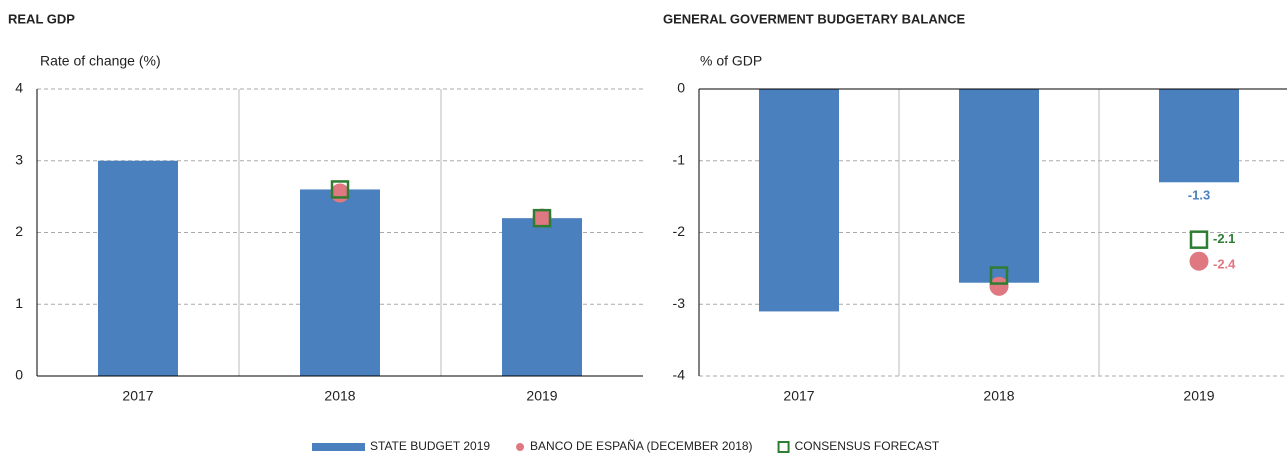 The height and width of the screenshot is (455, 1287). I want to click on legend-label: STATE BUDGET 2019, so click(430, 446).